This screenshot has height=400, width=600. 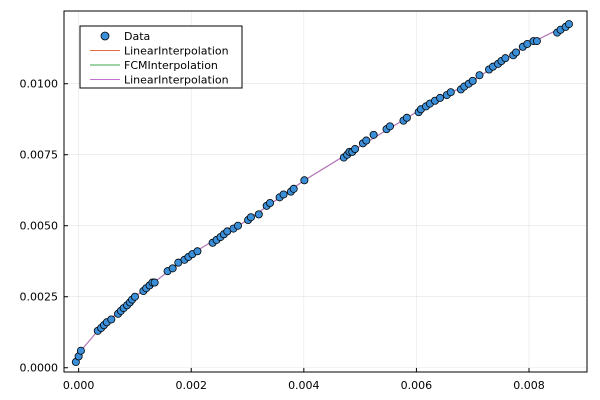 What do you see at coordinates (529, 385) in the screenshot?
I see `x-tick-label: 0.008` at bounding box center [529, 385].